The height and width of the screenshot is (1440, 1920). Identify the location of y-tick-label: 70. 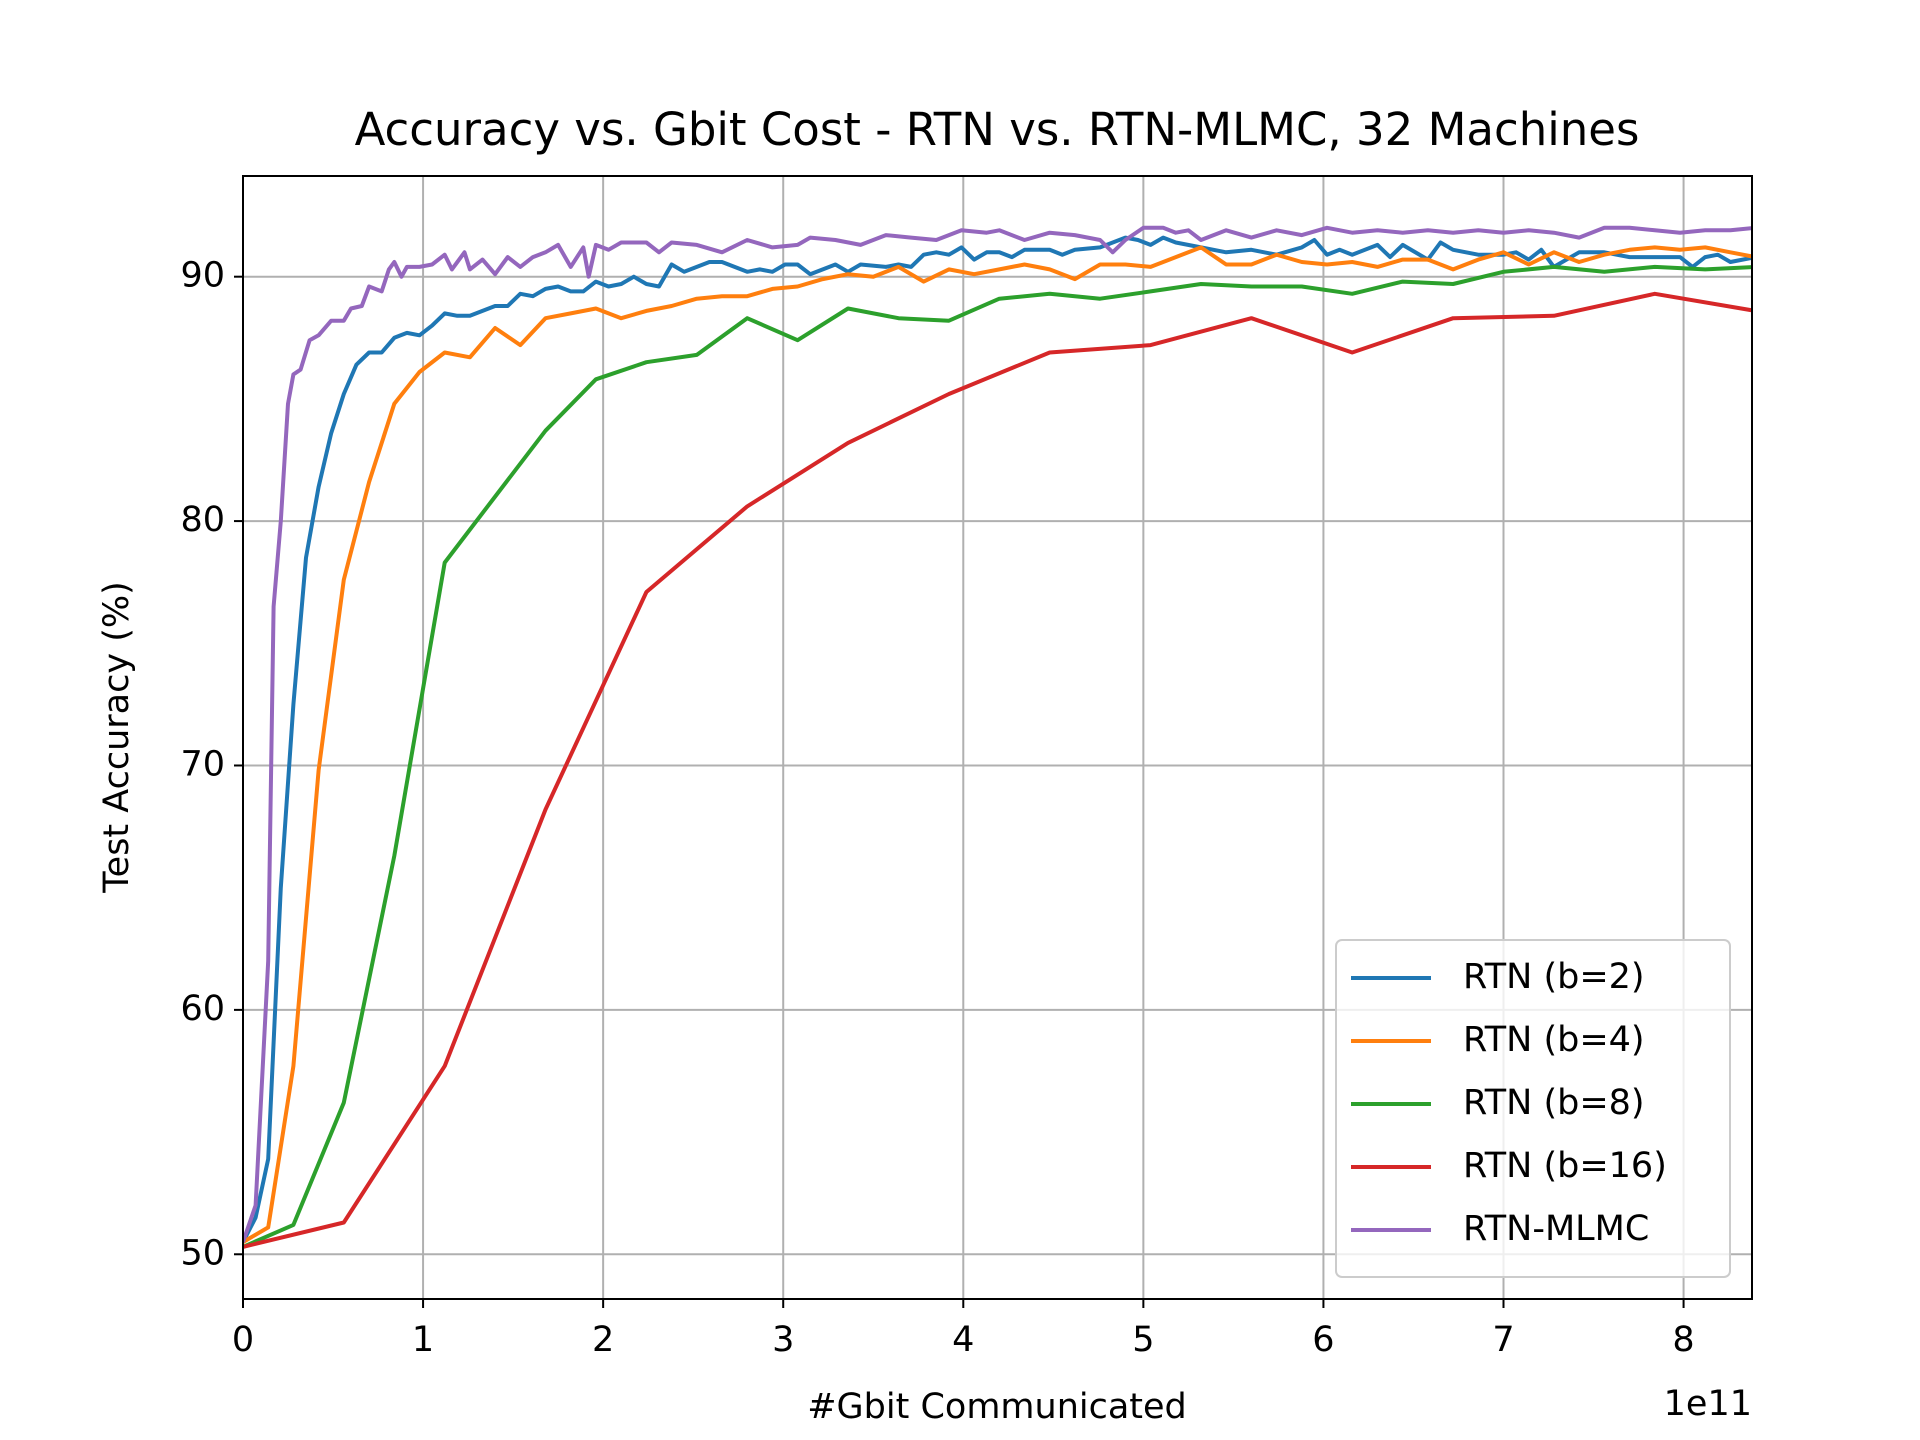
(202, 764).